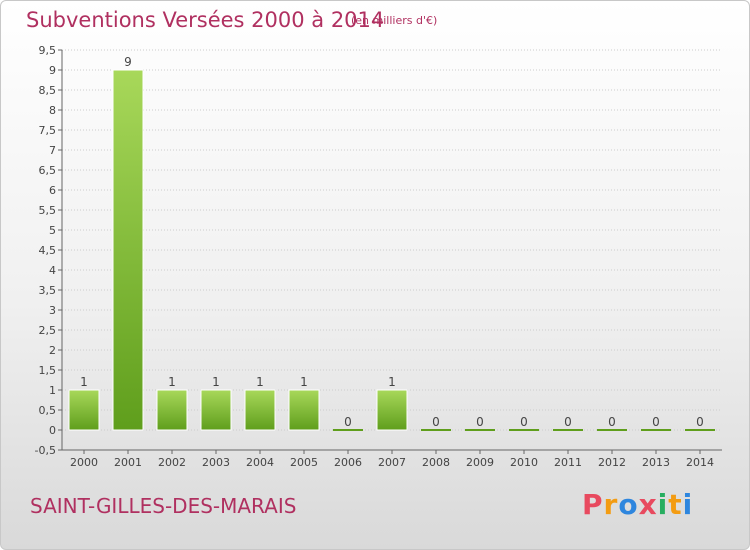  Describe the element at coordinates (48, 90) in the screenshot. I see `y-tick-label: 8,5` at that location.